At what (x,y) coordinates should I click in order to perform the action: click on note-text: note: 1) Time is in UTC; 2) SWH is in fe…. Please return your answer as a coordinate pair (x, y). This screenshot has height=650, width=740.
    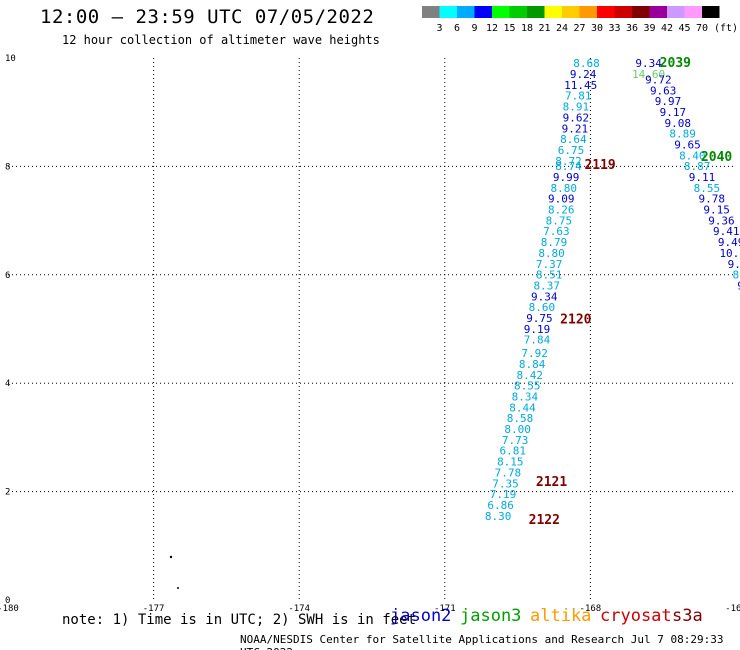
    Looking at the image, I should click on (239, 620).